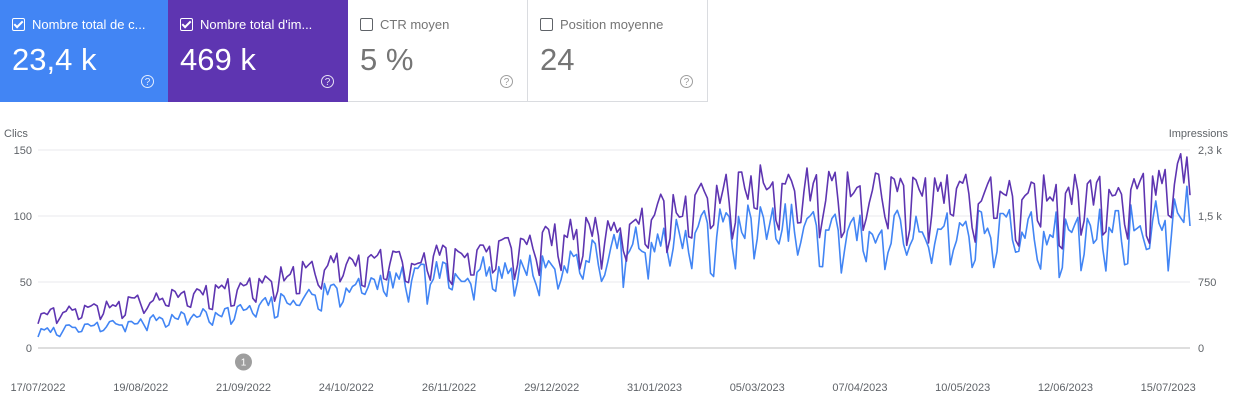 The height and width of the screenshot is (413, 1240). What do you see at coordinates (449, 388) in the screenshot?
I see `x-axis-tick-label: 26/11/2022` at bounding box center [449, 388].